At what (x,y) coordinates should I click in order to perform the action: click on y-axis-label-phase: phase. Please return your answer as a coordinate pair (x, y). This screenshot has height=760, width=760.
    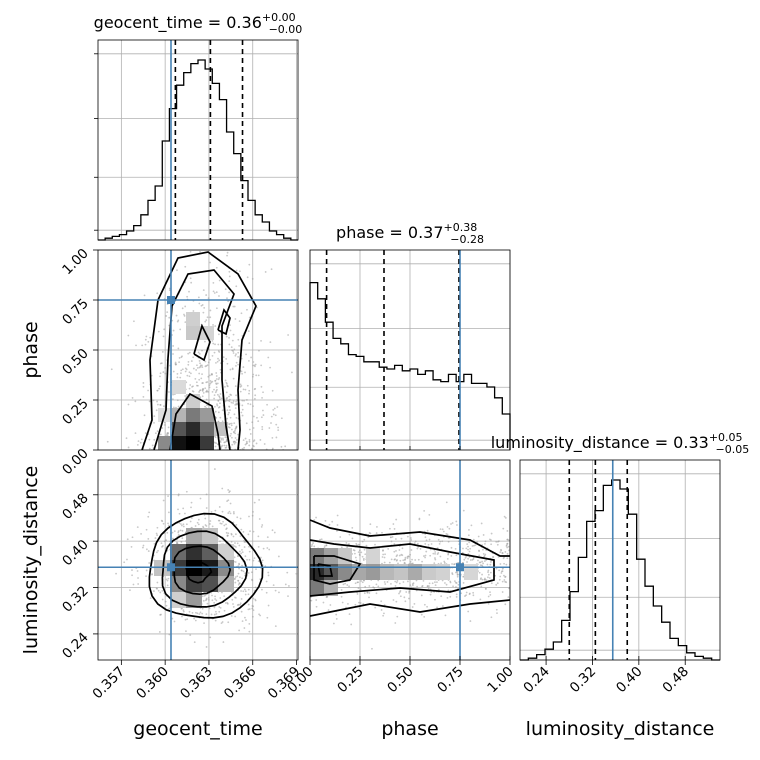
    Looking at the image, I should click on (31, 349).